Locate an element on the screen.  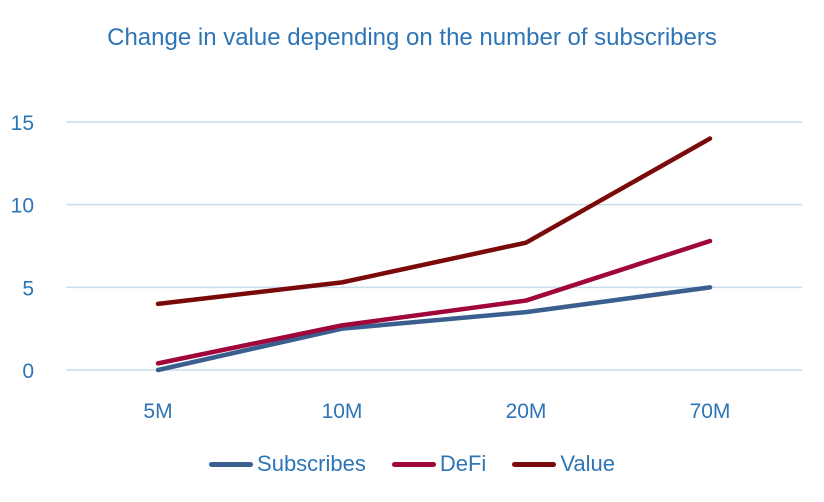
x-tick-label: 20M is located at coordinates (526, 411).